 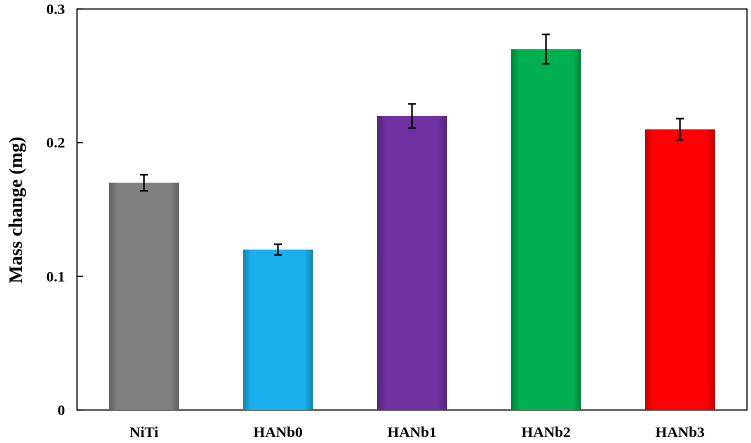 What do you see at coordinates (278, 329) in the screenshot?
I see `bar-hanb0` at bounding box center [278, 329].